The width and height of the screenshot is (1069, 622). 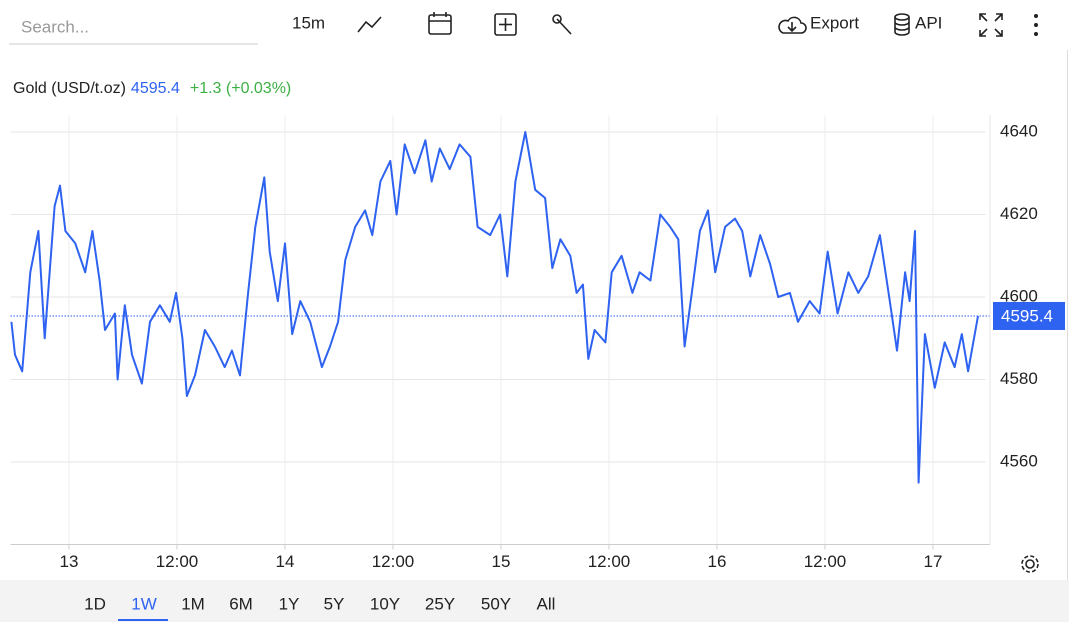 I want to click on calendar-icon, so click(x=440, y=23).